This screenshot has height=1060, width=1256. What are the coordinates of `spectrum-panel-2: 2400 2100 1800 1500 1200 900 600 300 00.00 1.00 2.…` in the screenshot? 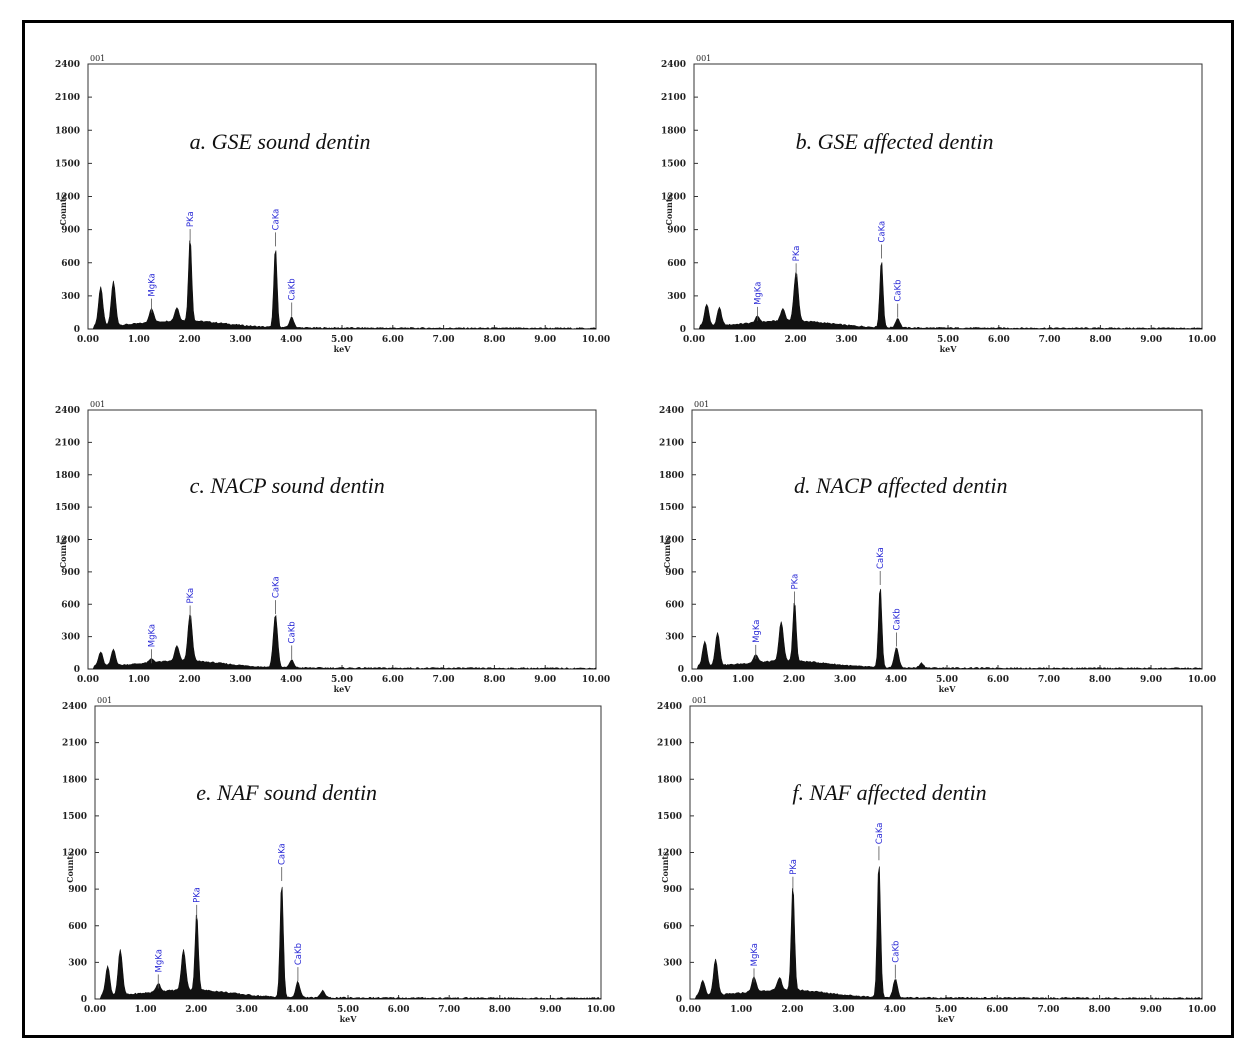 It's located at (938, 204).